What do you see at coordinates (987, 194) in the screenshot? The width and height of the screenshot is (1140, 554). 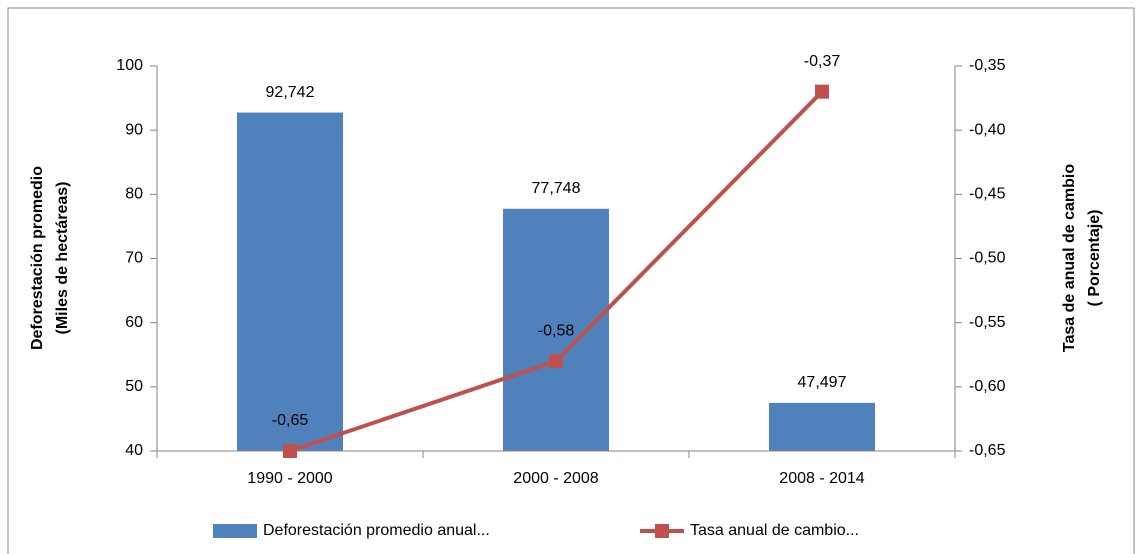 I see `y2-tick-label: -0,45` at bounding box center [987, 194].